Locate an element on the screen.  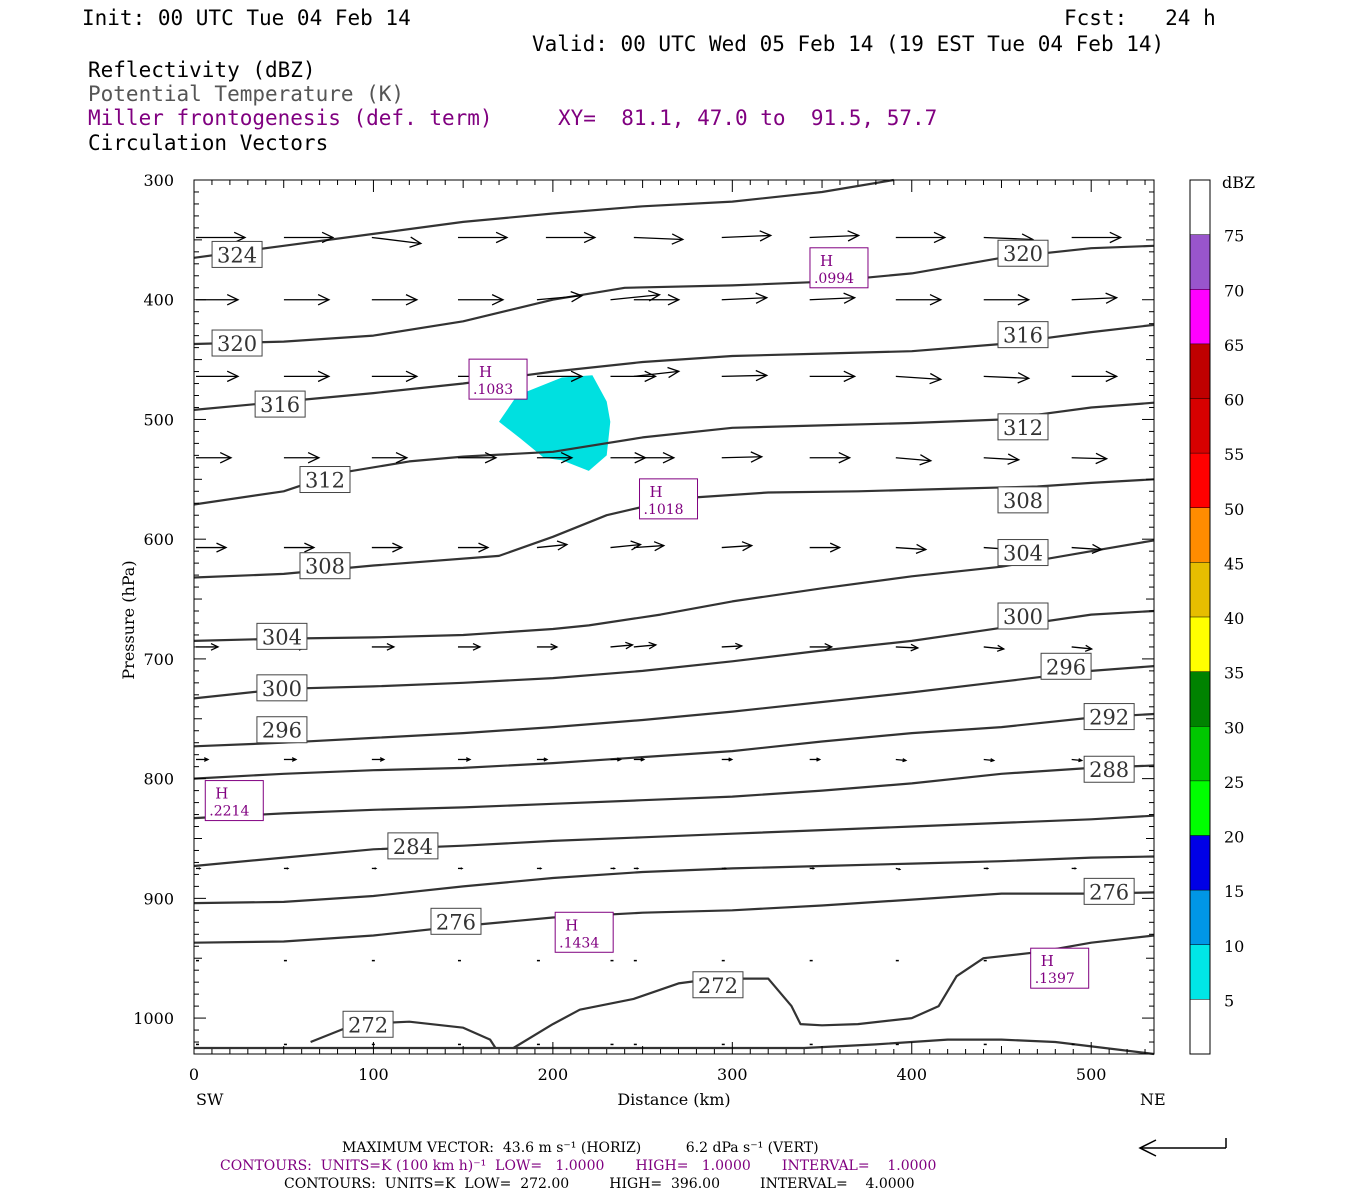
frontogenesis-max-value: .1434 is located at coordinates (579, 943).